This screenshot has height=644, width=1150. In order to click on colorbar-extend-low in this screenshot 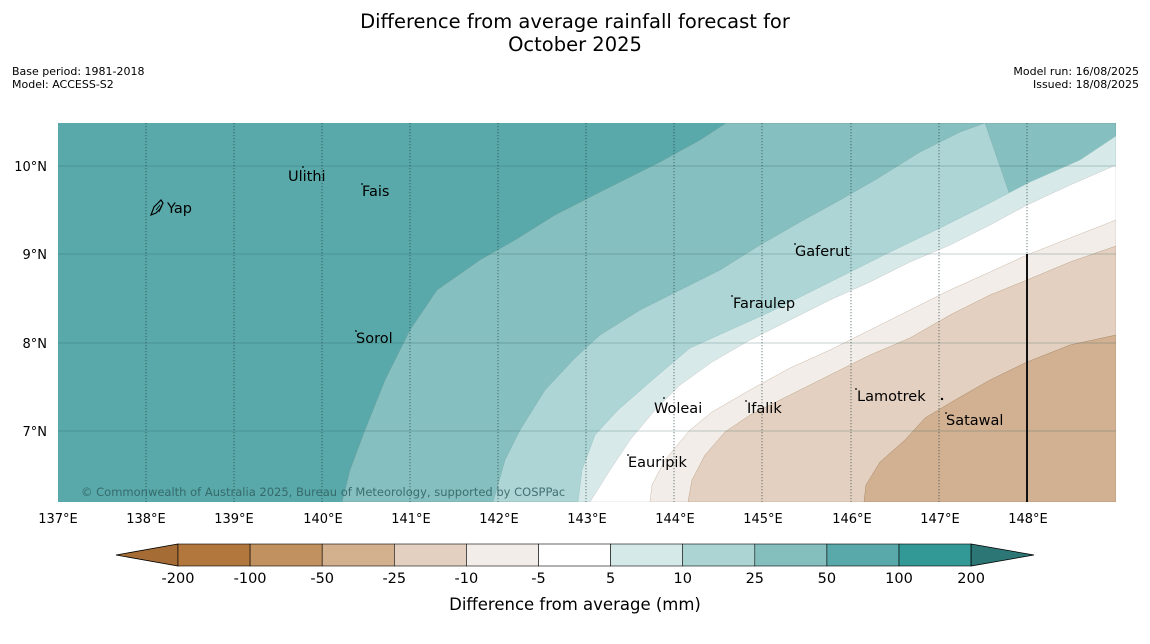, I will do `click(147, 555)`.